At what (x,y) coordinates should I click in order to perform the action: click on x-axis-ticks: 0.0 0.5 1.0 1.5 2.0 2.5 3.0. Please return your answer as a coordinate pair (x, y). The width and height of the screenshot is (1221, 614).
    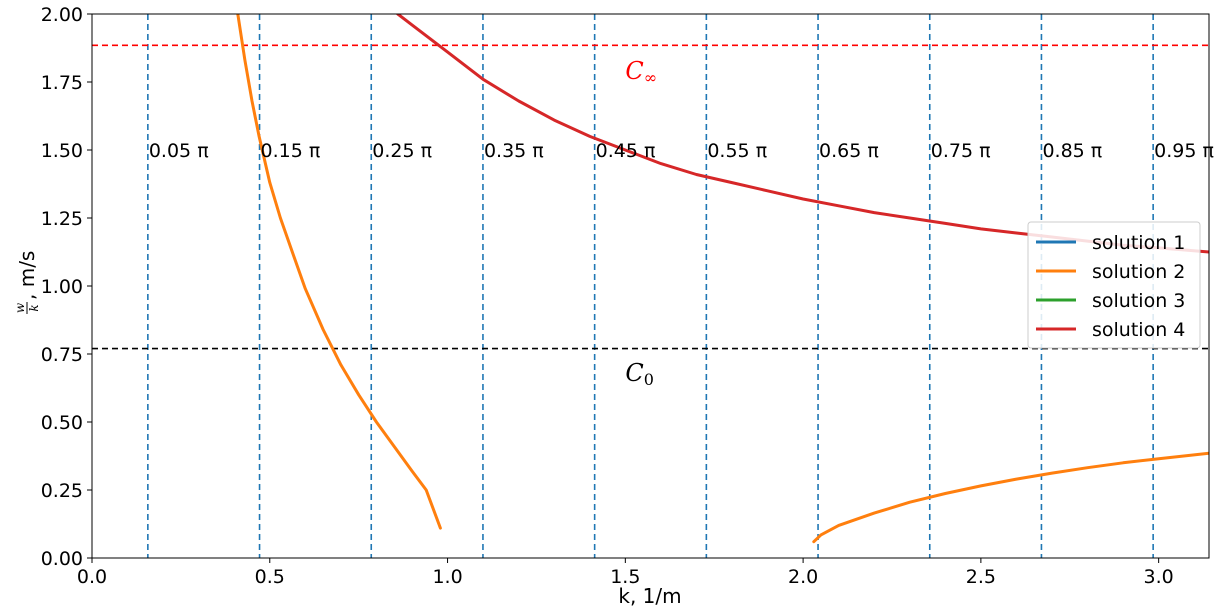
    Looking at the image, I should click on (625, 573).